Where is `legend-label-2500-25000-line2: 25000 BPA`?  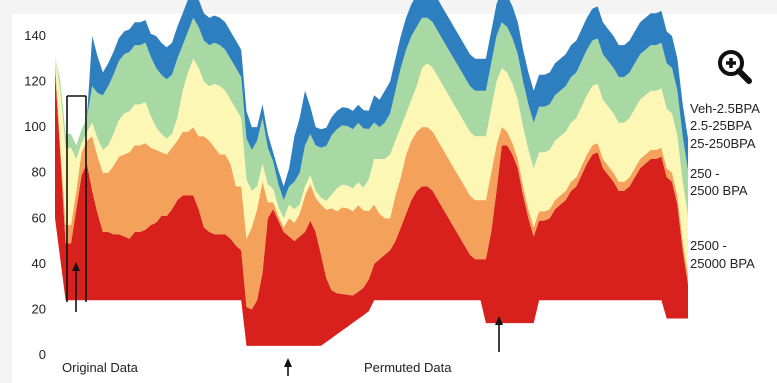 legend-label-2500-25000-line2: 25000 BPA is located at coordinates (722, 263).